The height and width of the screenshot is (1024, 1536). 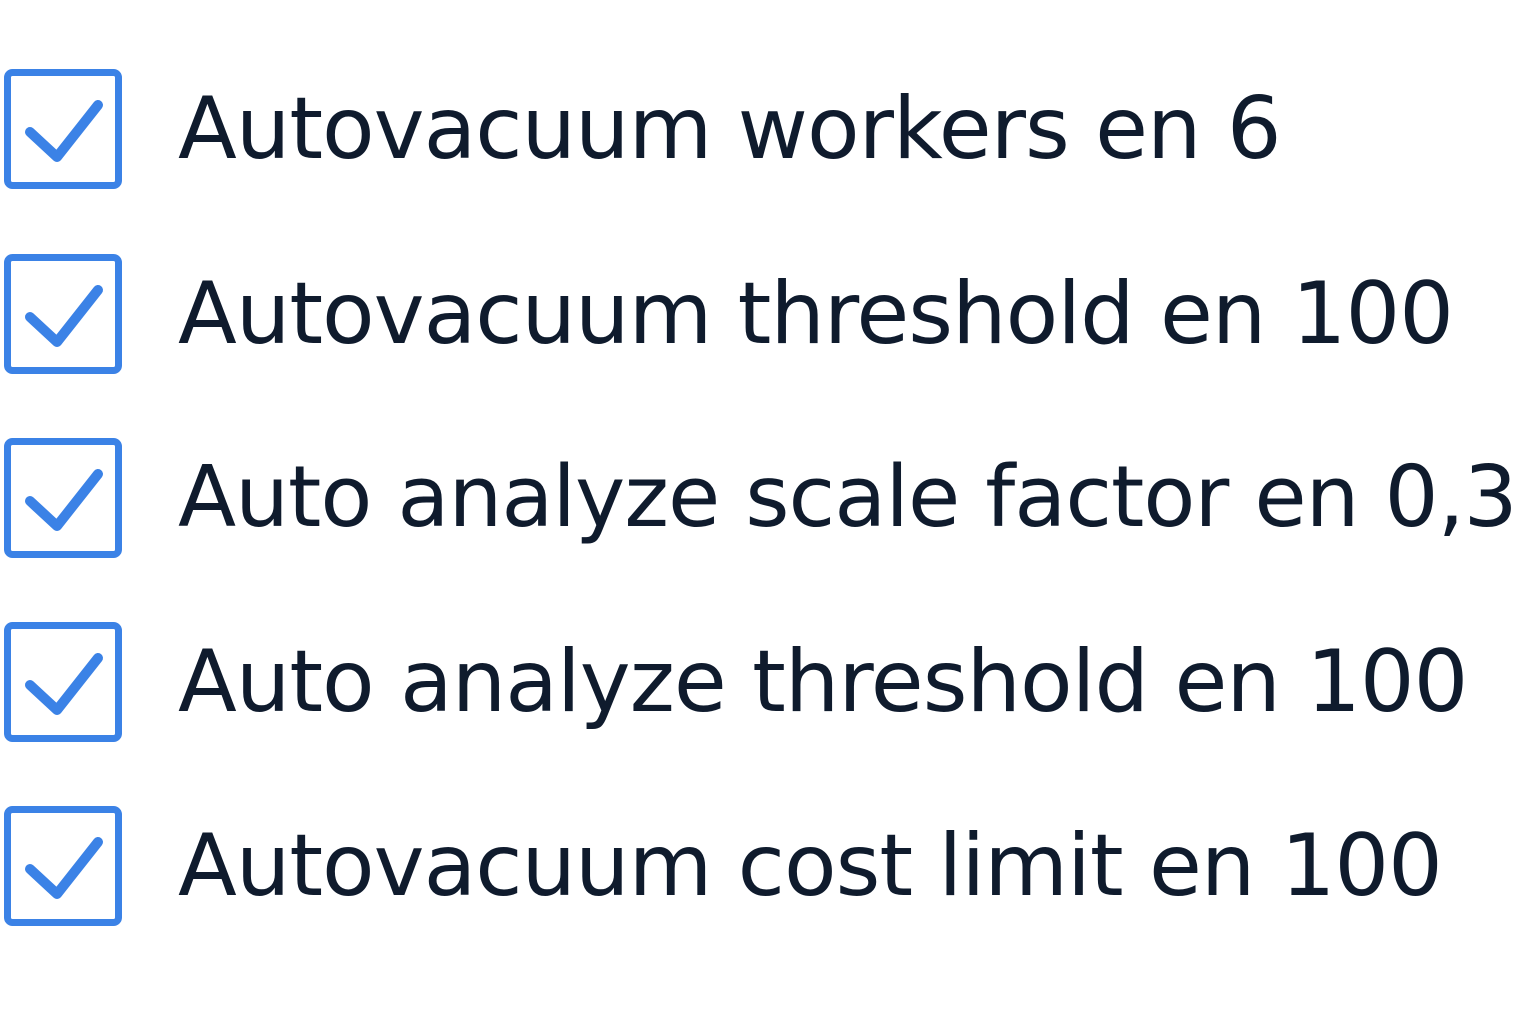 What do you see at coordinates (810, 866) in the screenshot?
I see `checklist-item-label: Autovacuum cost limit en 100` at bounding box center [810, 866].